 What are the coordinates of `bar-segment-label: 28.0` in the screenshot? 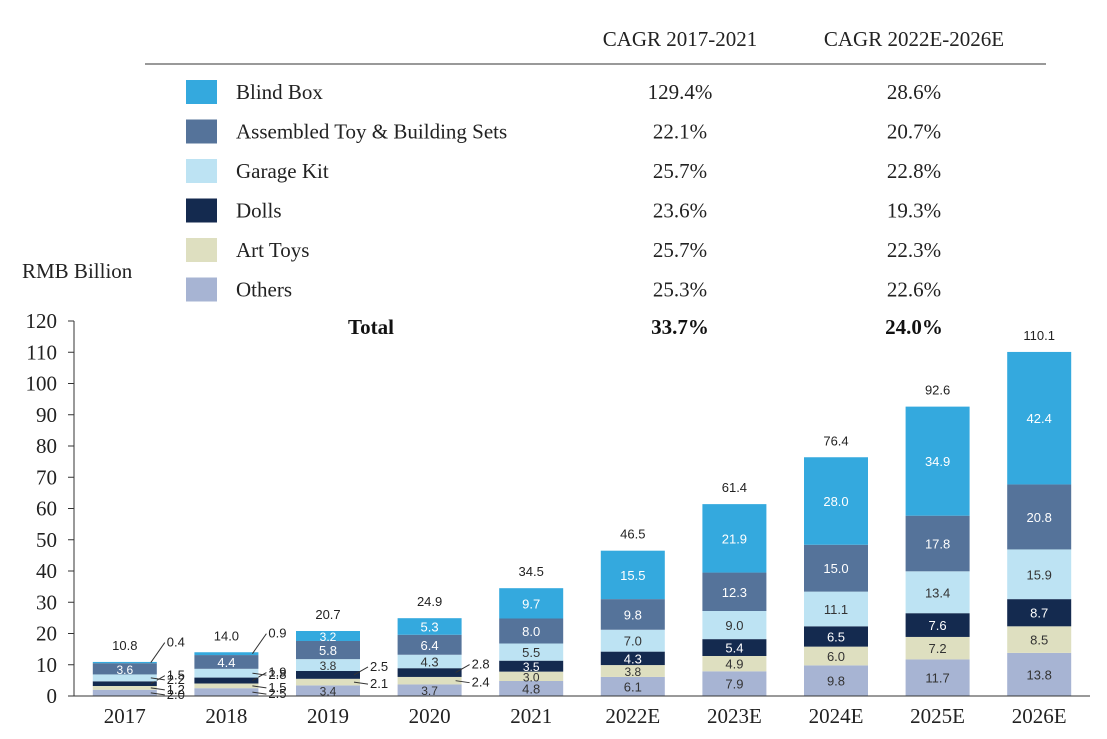 It's located at (835, 501).